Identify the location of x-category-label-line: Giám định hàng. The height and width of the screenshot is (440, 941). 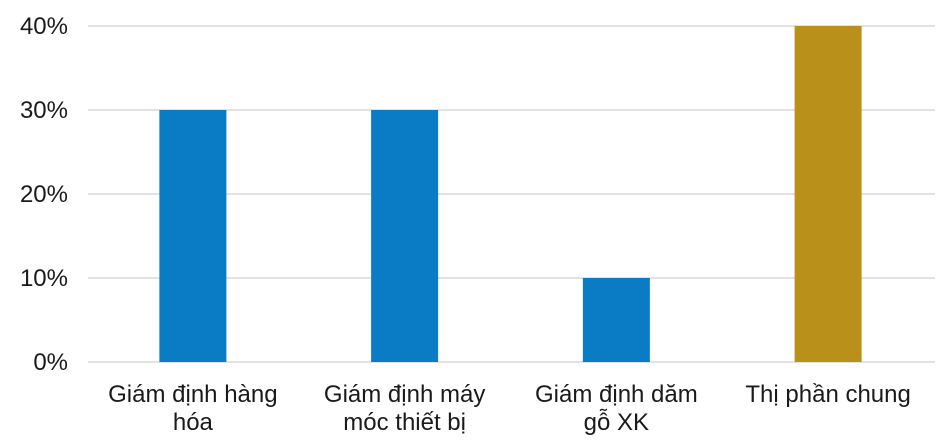
(192, 394).